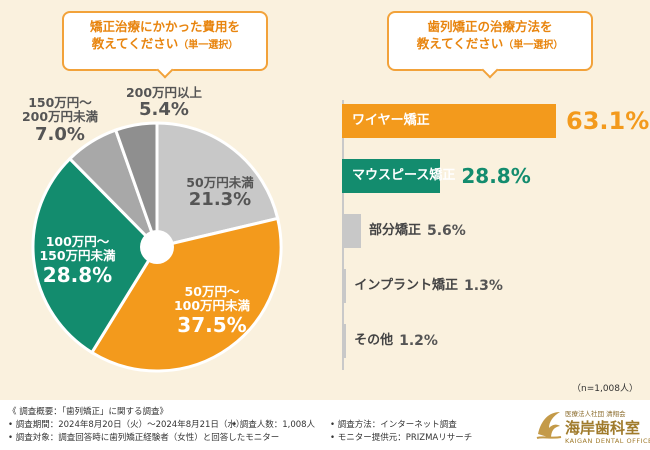 The image size is (650, 450). I want to click on question-box-method: 歯列矯正の治療方法を 教えてください（単一選択）, so click(490, 41).